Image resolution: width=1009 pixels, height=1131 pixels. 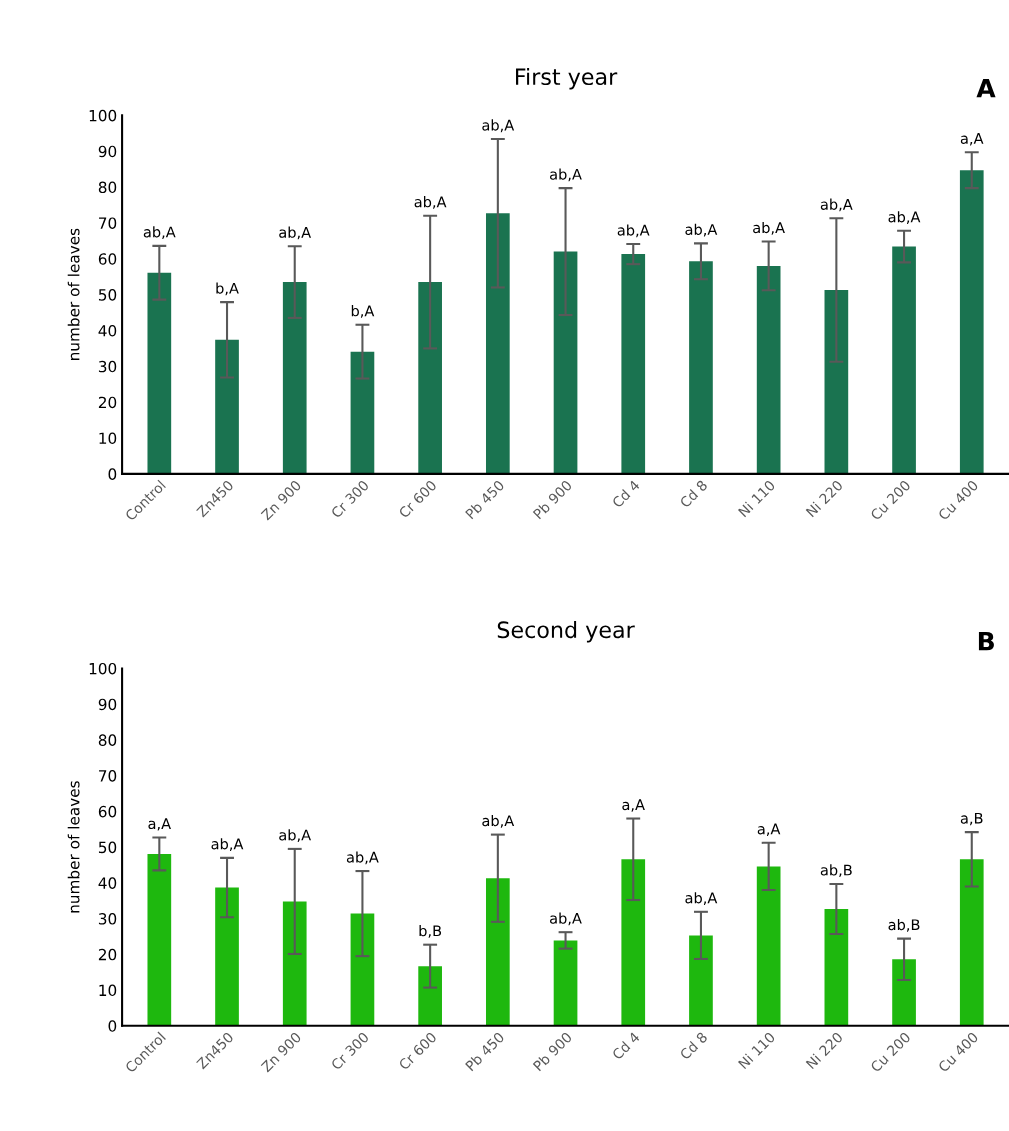 What do you see at coordinates (566, 631) in the screenshot?
I see `chart-title: Second year` at bounding box center [566, 631].